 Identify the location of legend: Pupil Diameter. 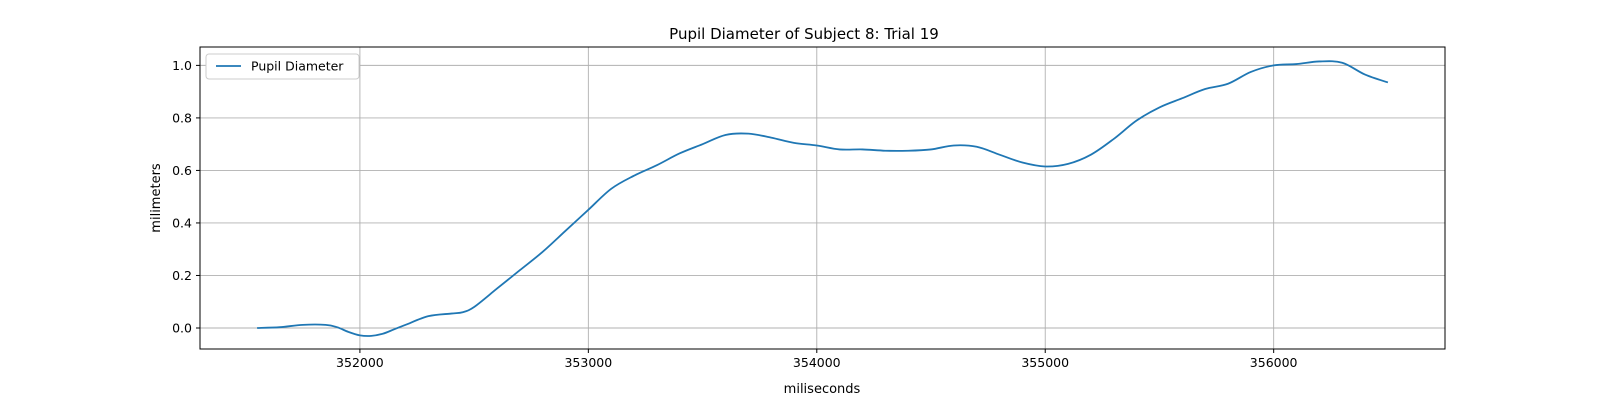
(282, 66).